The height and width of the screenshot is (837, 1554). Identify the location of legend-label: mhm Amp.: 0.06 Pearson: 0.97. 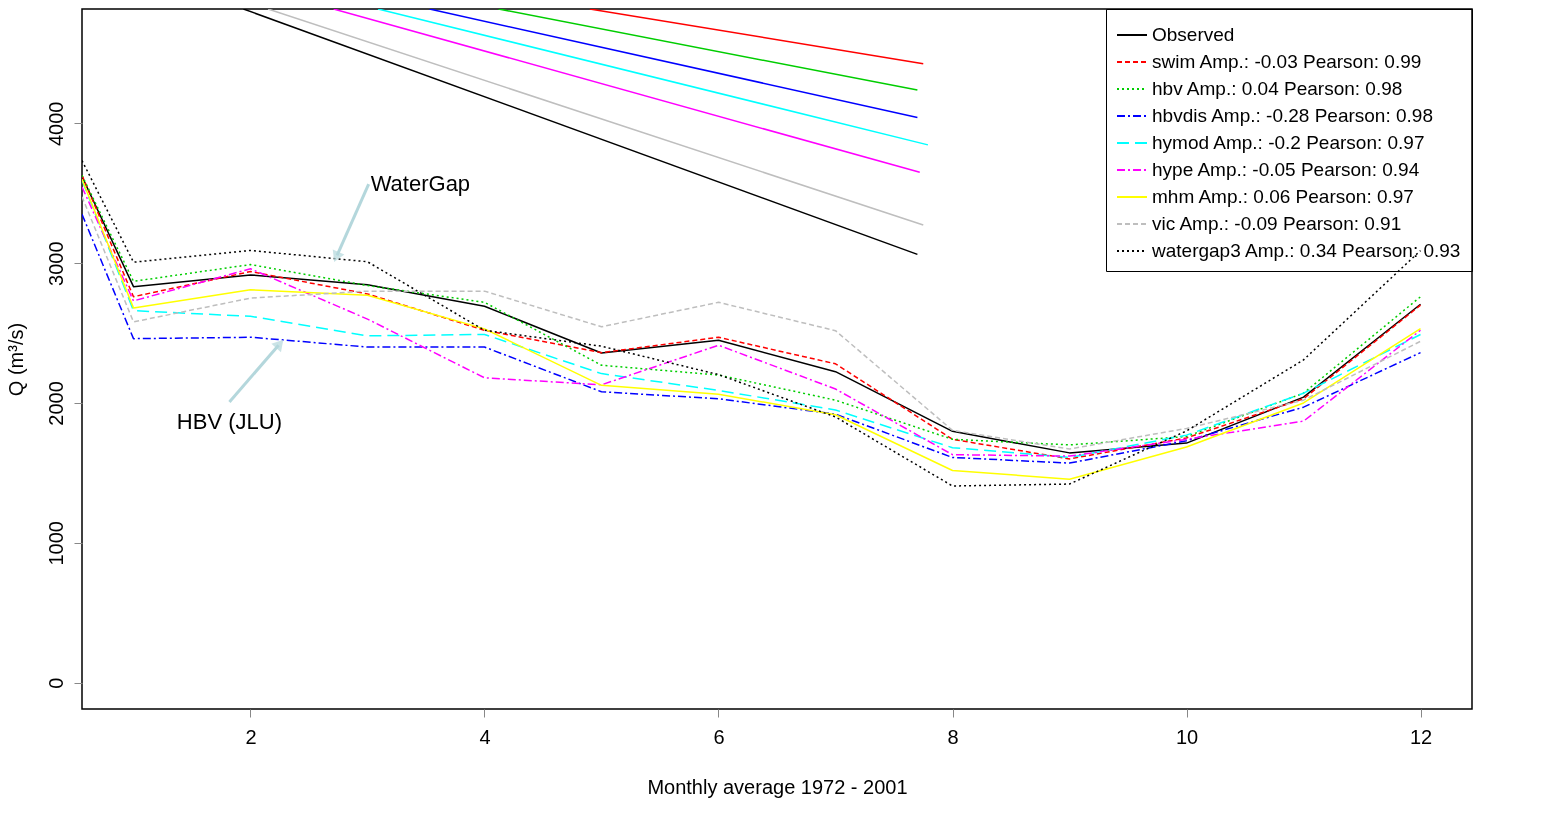
(1283, 196).